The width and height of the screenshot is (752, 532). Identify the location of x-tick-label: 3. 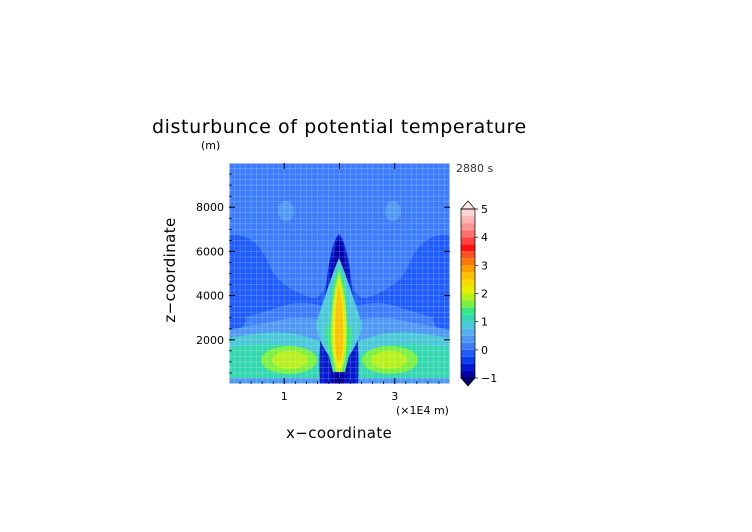
(394, 396).